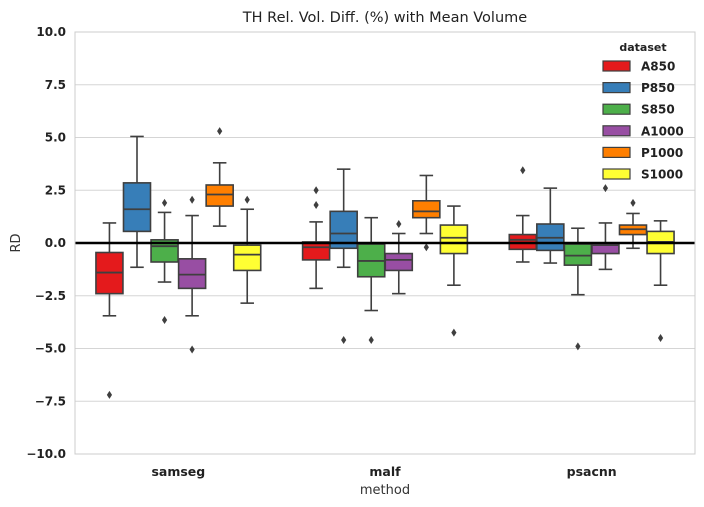 The width and height of the screenshot is (704, 507). I want to click on box-P850-samseg, so click(137, 202).